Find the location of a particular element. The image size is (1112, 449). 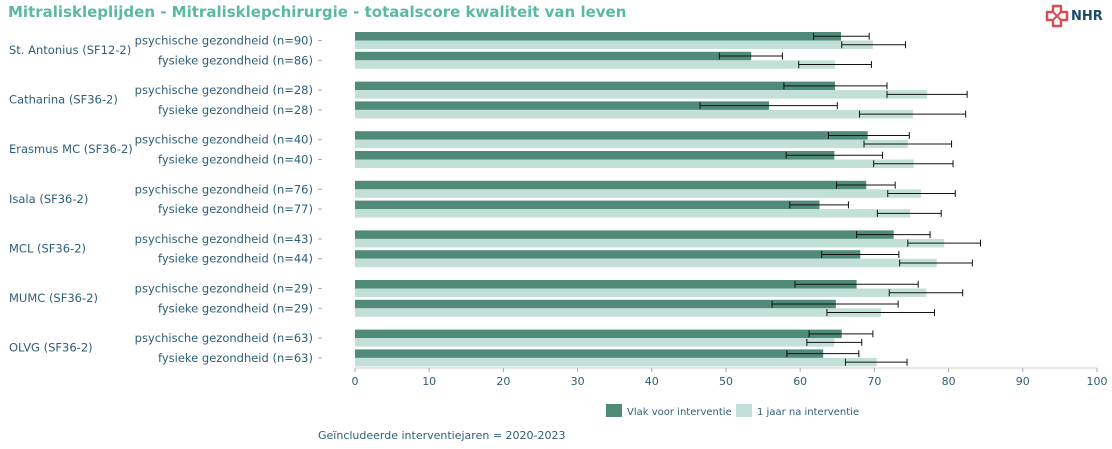

row-label: psychische gezondheid (n=90) is located at coordinates (224, 41).